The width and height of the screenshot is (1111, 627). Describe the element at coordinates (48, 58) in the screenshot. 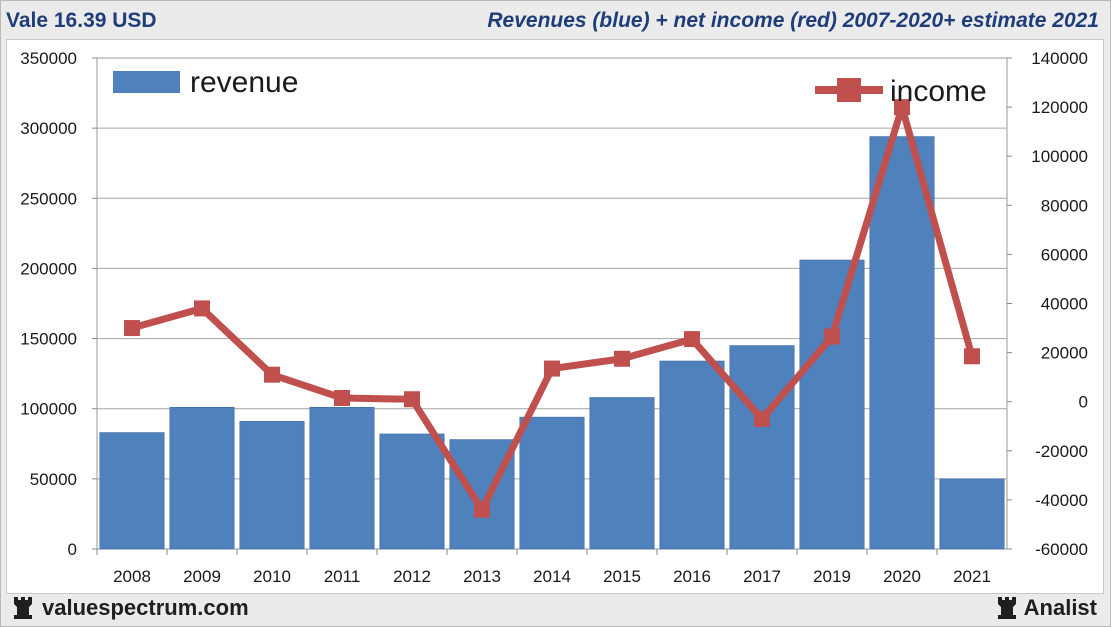

I see `left-tick-label: 350000` at that location.